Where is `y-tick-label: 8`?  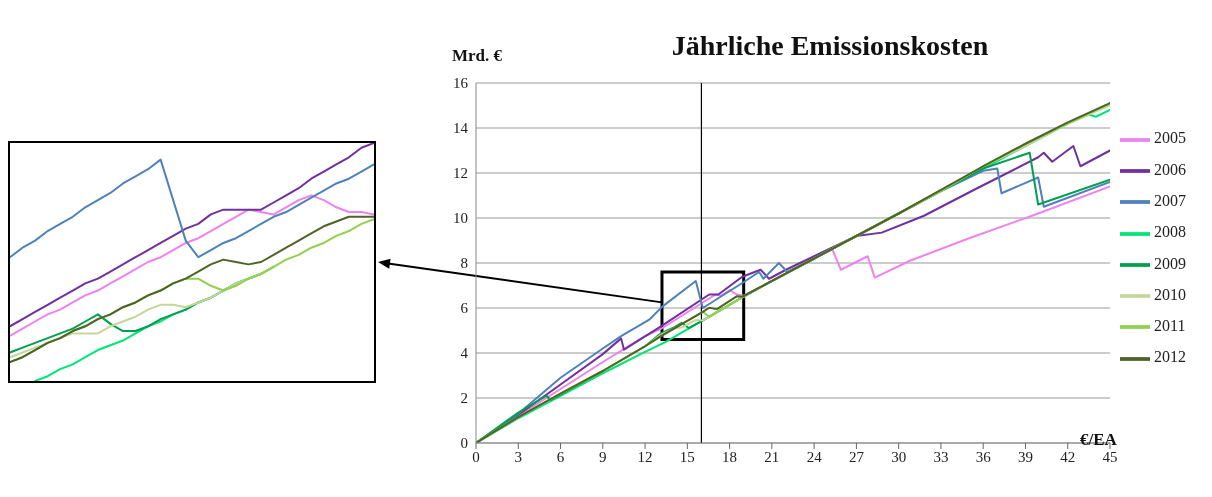 y-tick-label: 8 is located at coordinates (464, 263).